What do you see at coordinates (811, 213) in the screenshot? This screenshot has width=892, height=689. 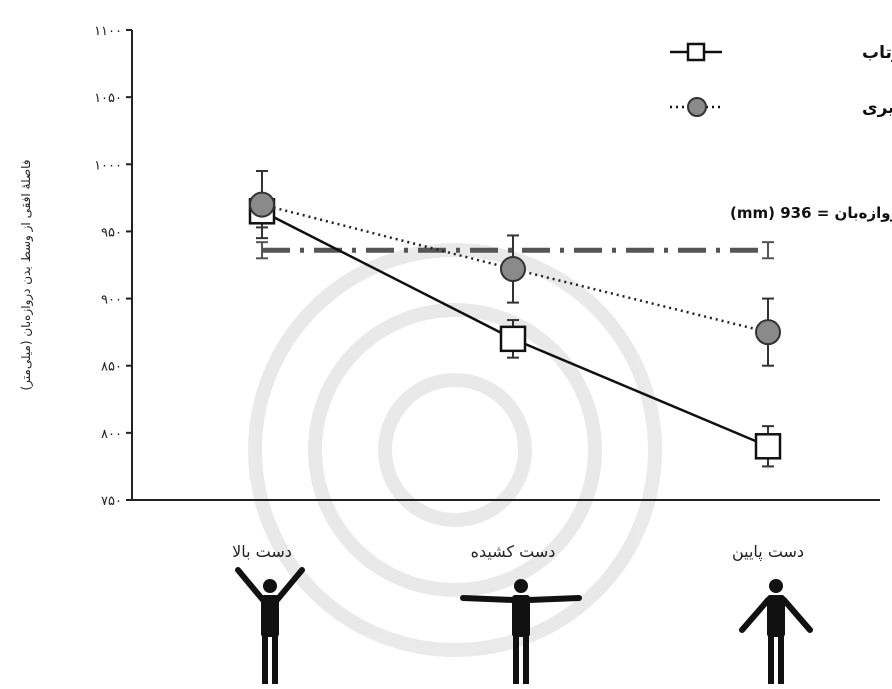 I see `reference-annotation: دسترسی دروازه‌بان = 936 (mm)` at bounding box center [811, 213].